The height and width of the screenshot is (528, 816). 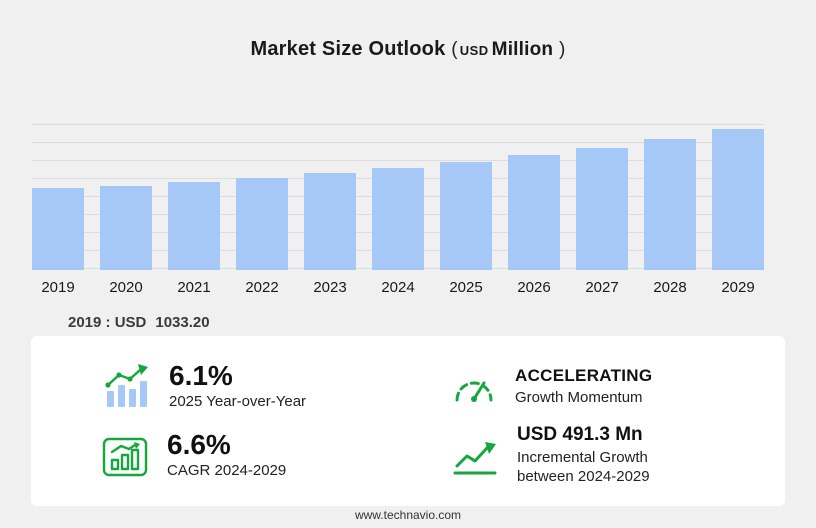 I want to click on x-tick-2024: 2024, so click(x=398, y=287).